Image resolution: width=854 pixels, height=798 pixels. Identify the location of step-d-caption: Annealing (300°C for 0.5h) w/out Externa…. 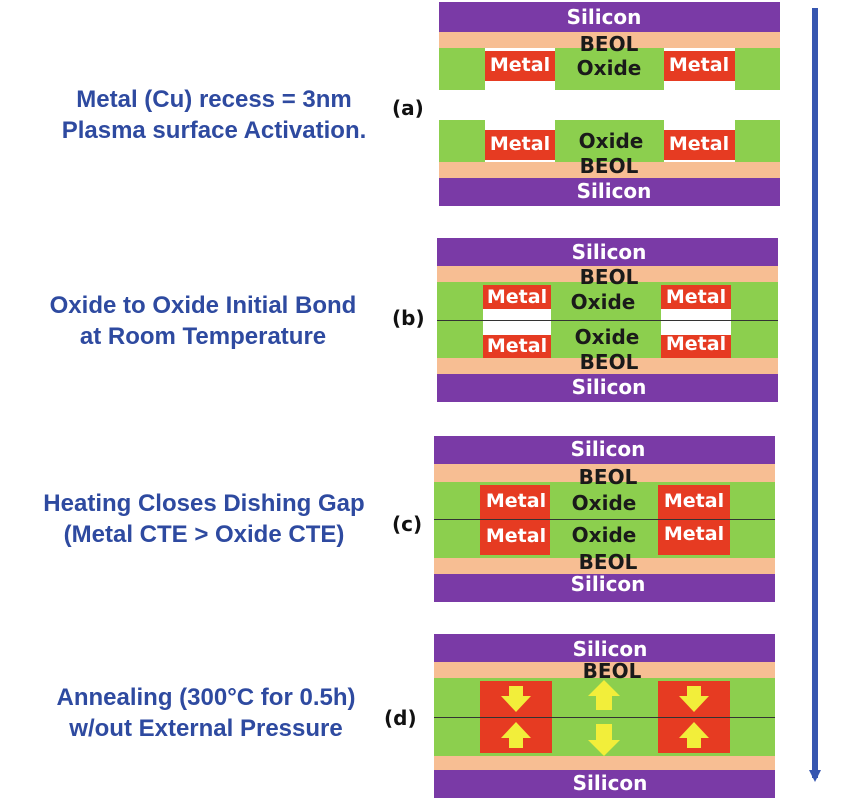
(206, 713).